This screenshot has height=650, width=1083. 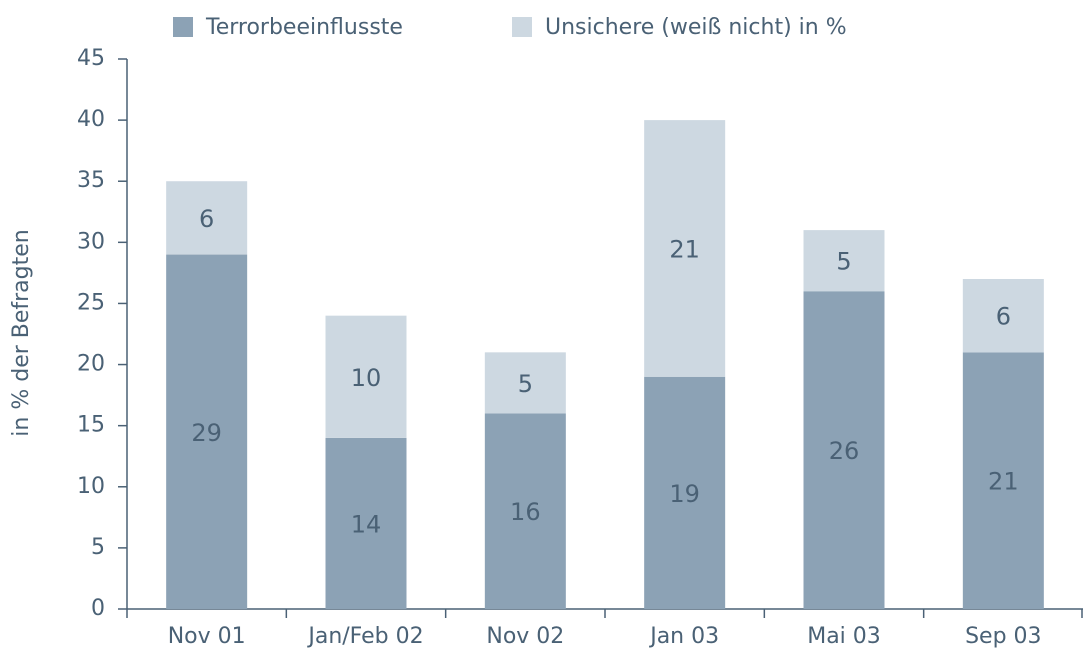 What do you see at coordinates (304, 27) in the screenshot?
I see `legend-label: Terrorbeeinflusste` at bounding box center [304, 27].